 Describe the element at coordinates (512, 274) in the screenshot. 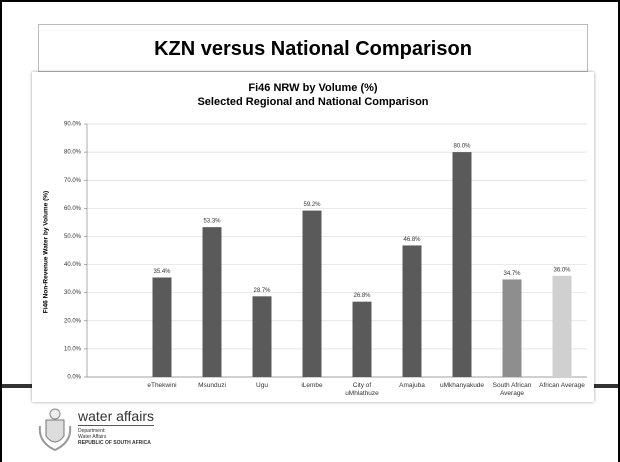

I see `data-label: 34.7%` at that location.